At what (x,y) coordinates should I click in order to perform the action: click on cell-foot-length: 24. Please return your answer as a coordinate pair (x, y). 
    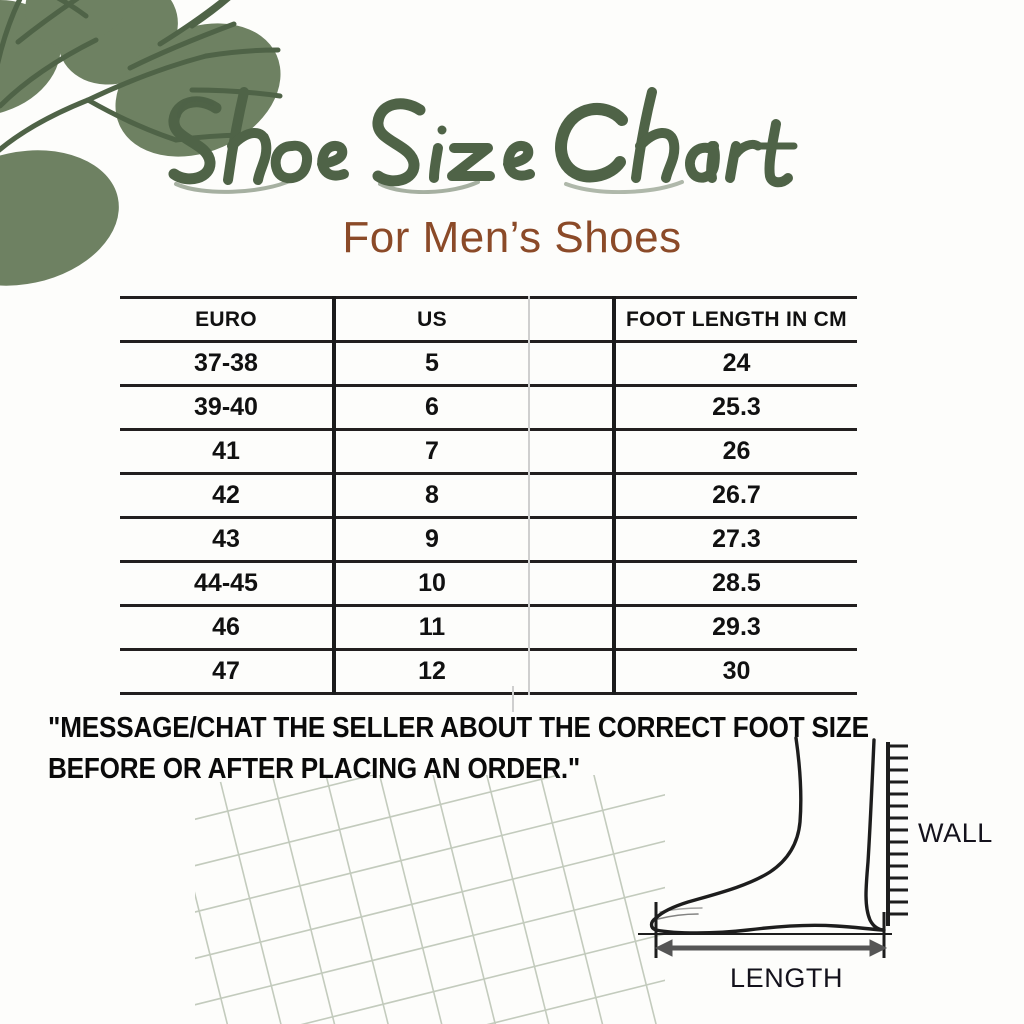
    Looking at the image, I should click on (735, 363).